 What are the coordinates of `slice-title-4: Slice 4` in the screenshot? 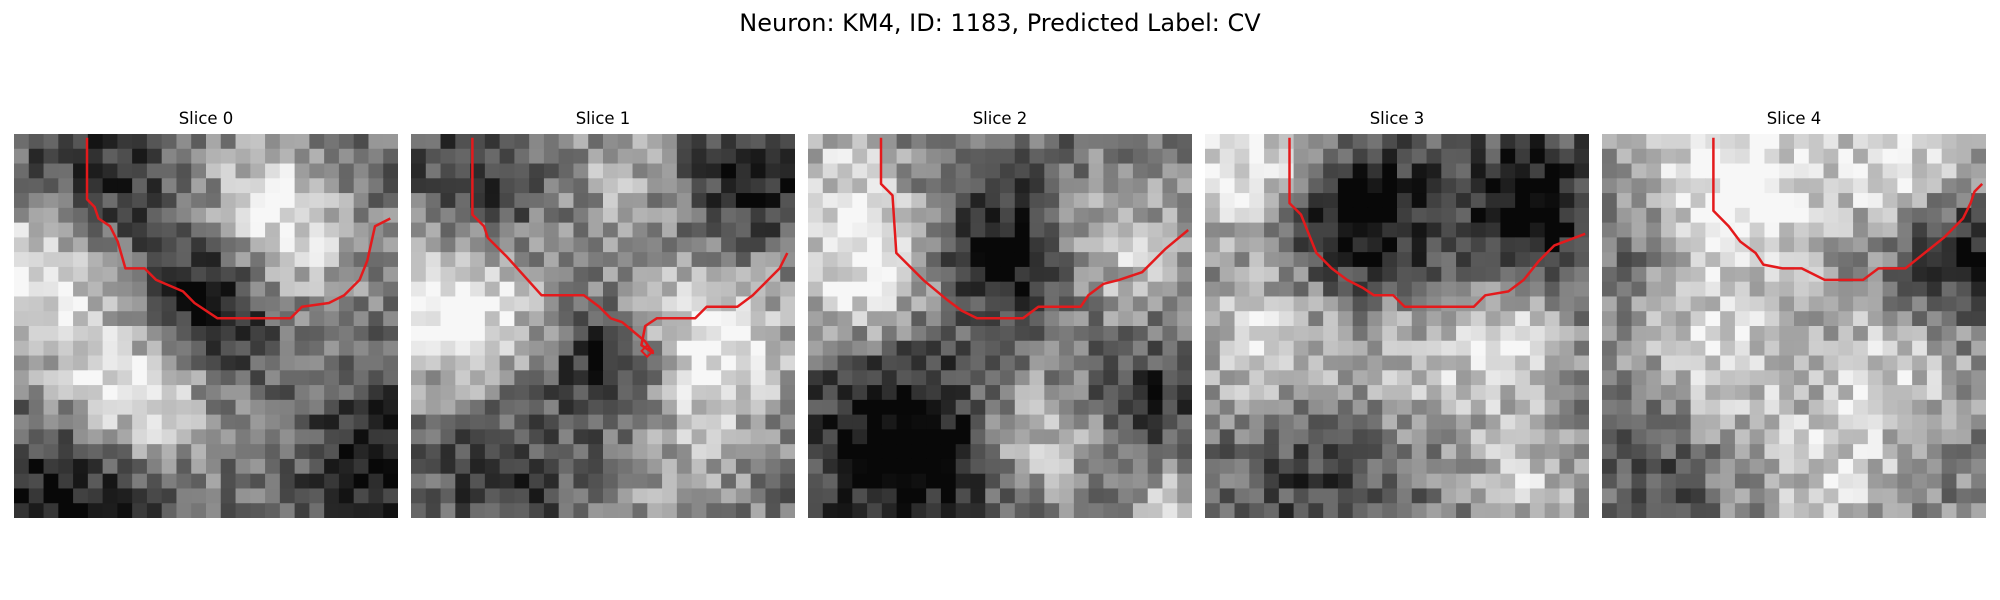 It's located at (1794, 118).